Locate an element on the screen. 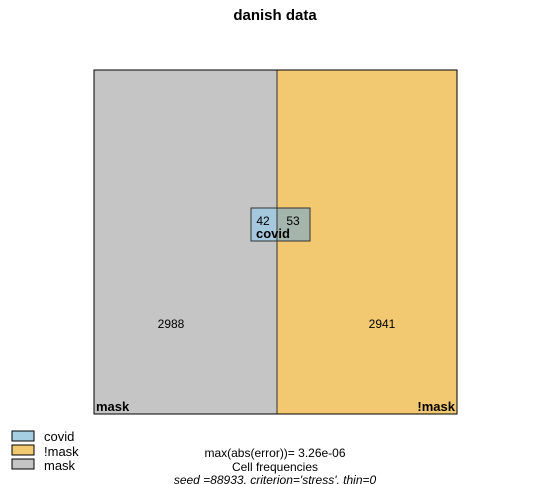 The width and height of the screenshot is (551, 484). covid-set-label: covid is located at coordinates (273, 233).